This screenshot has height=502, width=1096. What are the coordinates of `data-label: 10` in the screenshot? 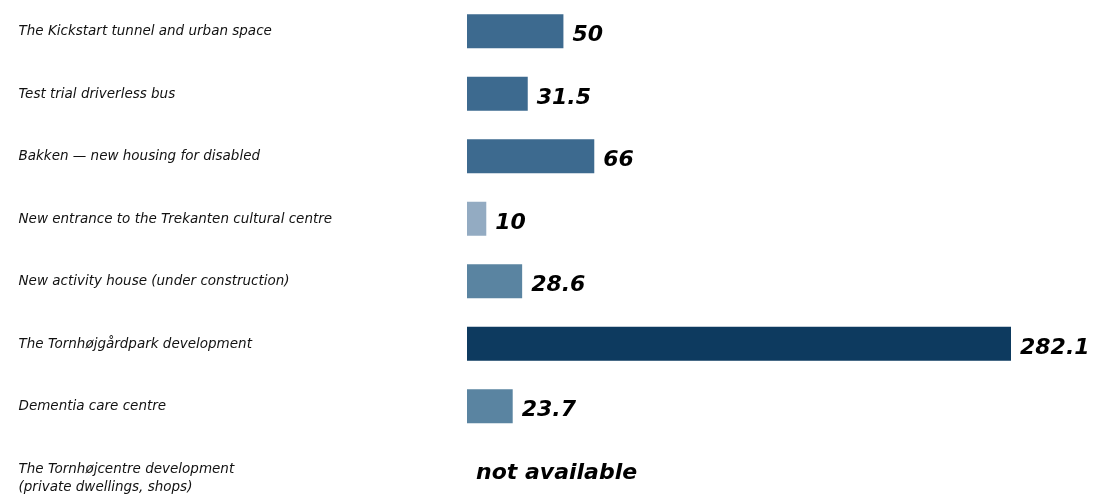 It's located at (510, 221).